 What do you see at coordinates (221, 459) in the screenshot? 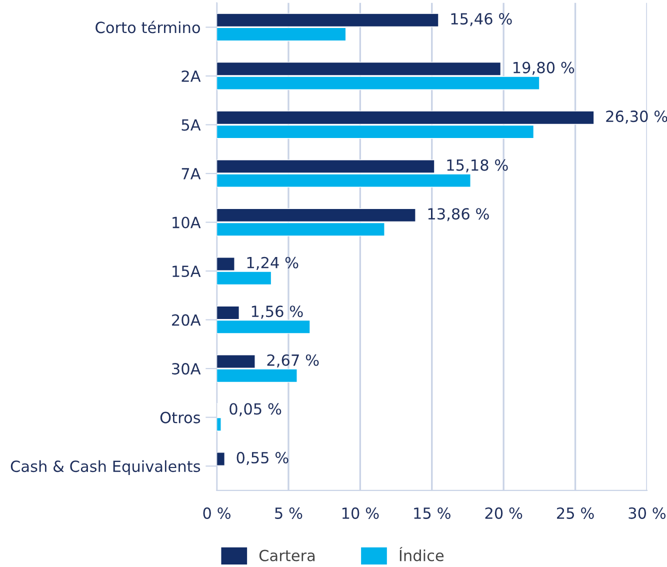
I see `bar` at bounding box center [221, 459].